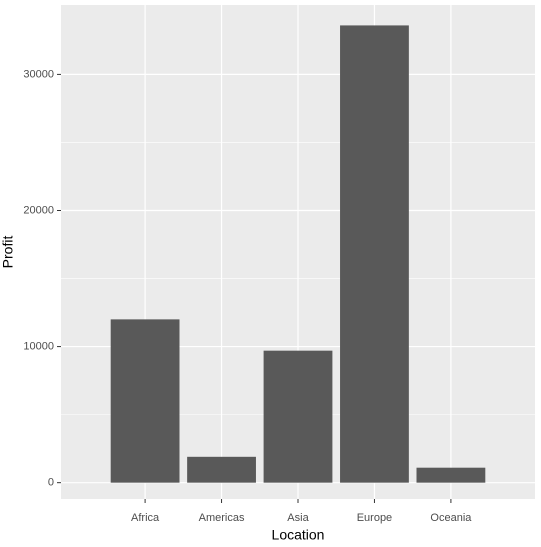 This screenshot has height=547, width=541. What do you see at coordinates (298, 535) in the screenshot?
I see `x-axis-title: Location` at bounding box center [298, 535].